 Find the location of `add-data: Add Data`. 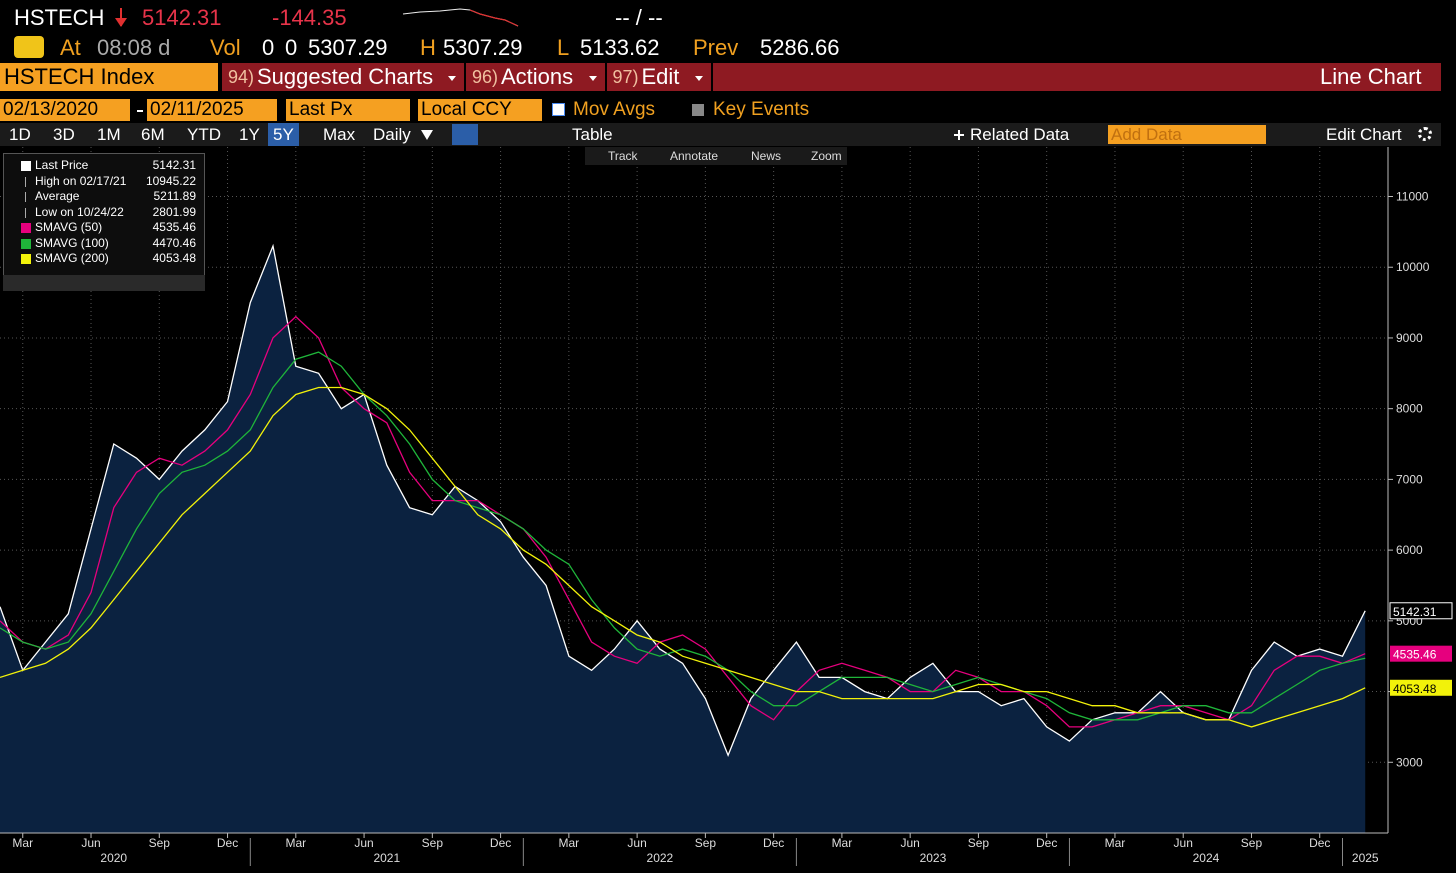

add-data: Add Data is located at coordinates (1187, 134).